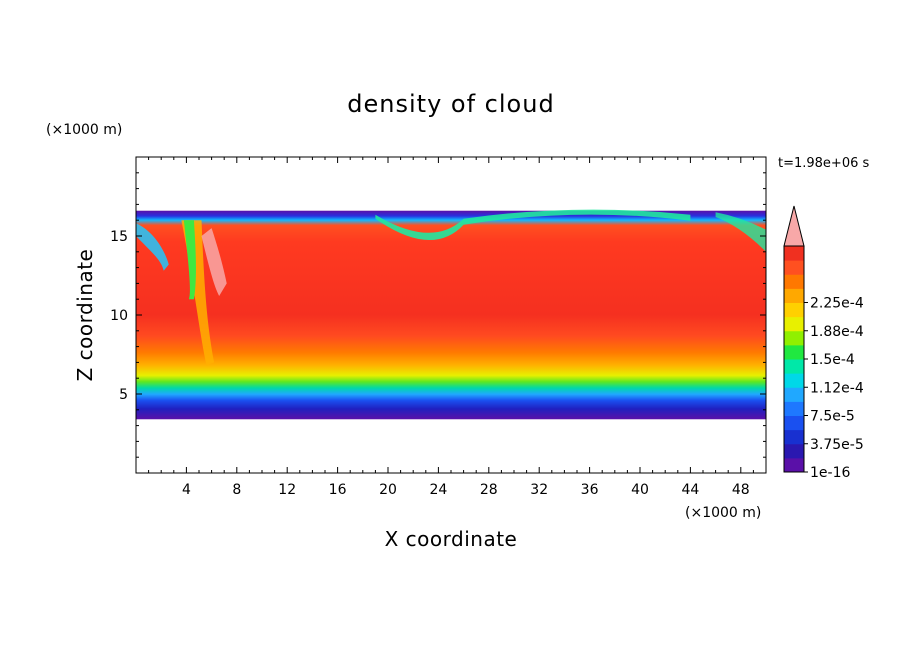 This screenshot has height=659, width=904. I want to click on x-tick-label: 12, so click(287, 490).